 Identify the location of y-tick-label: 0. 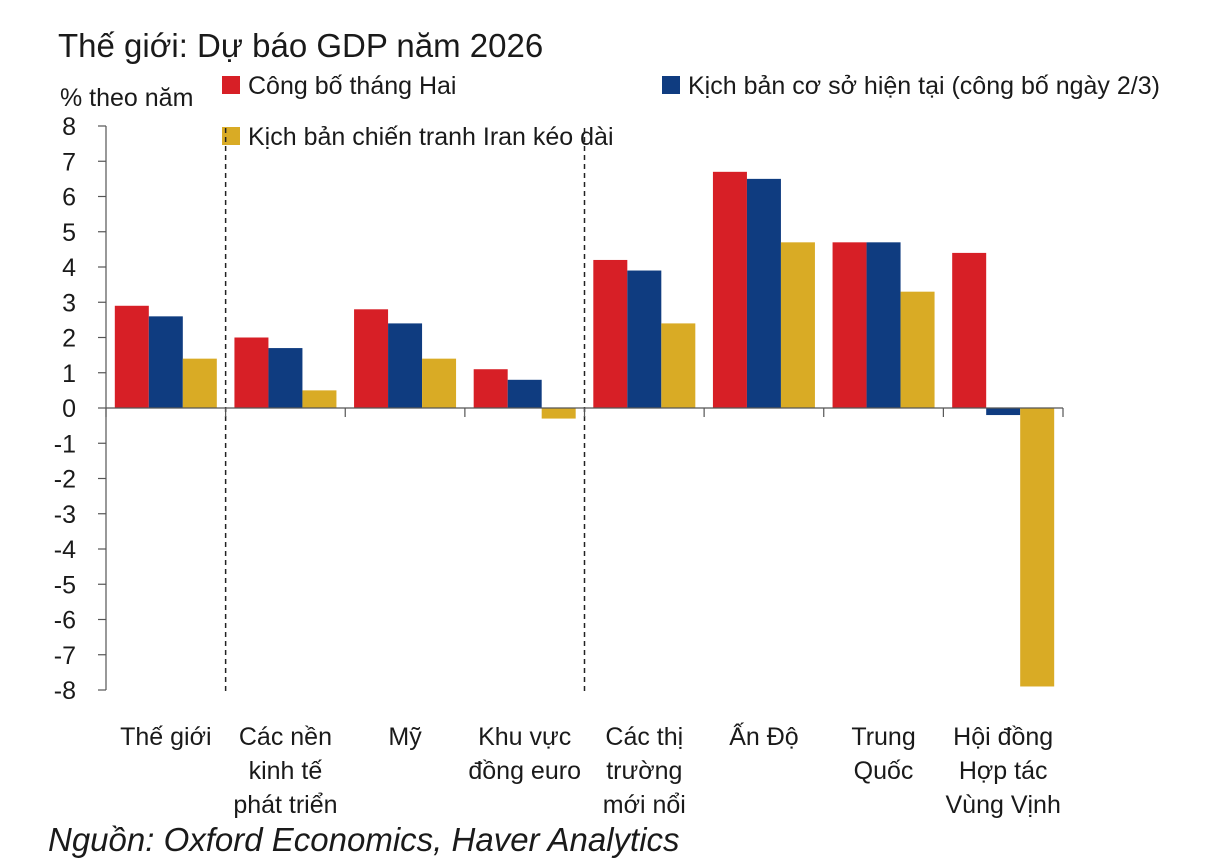
(69, 409).